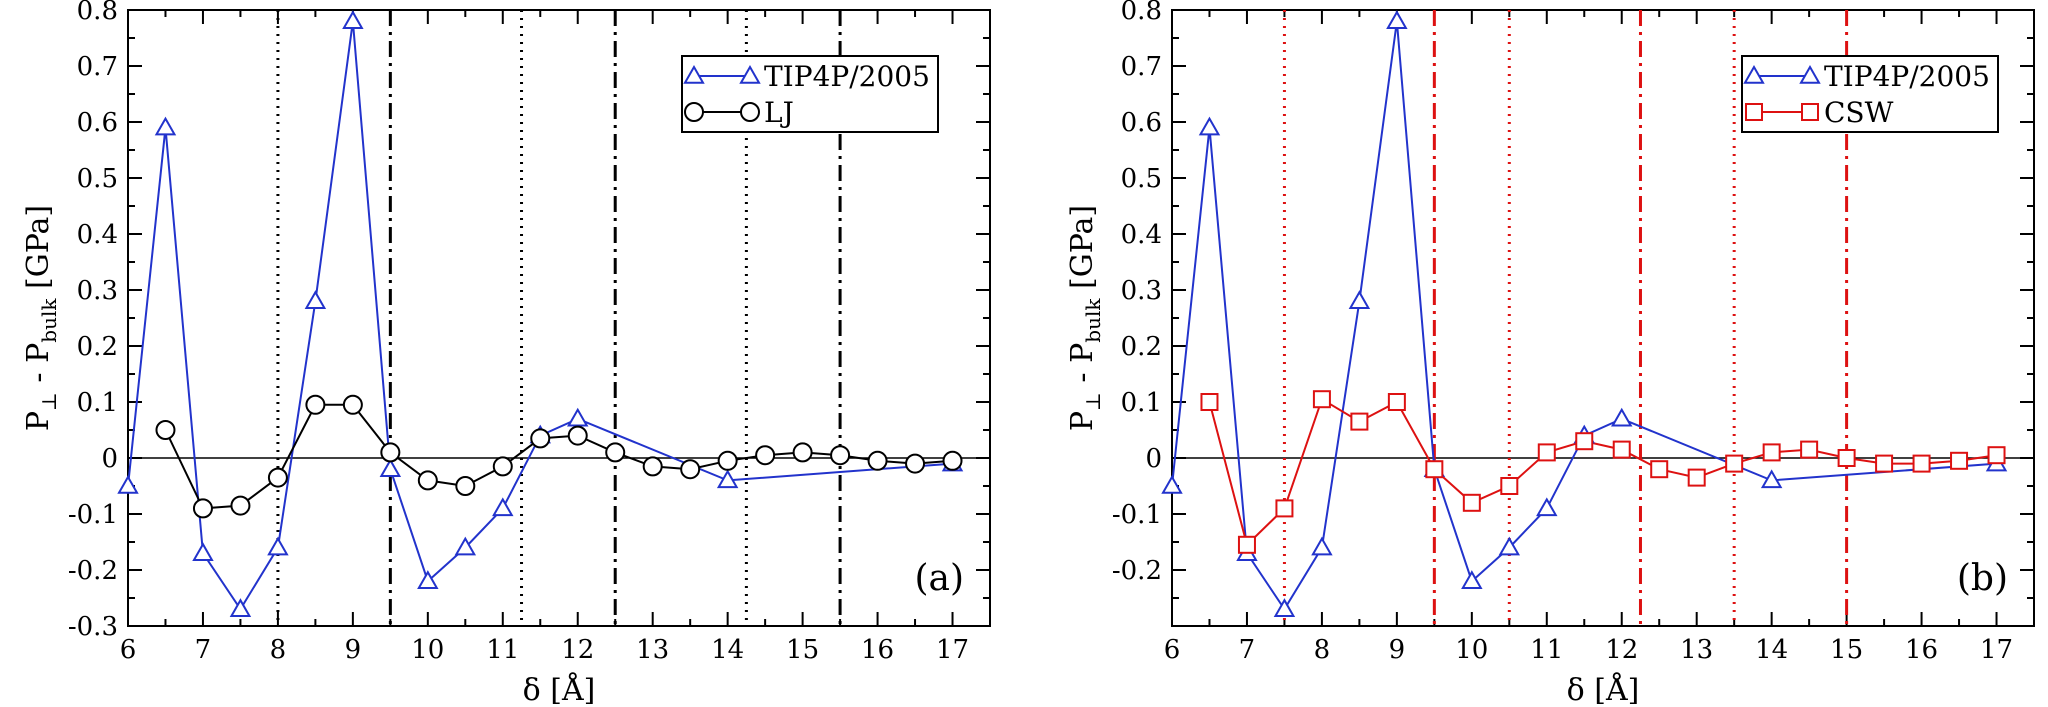 This screenshot has height=707, width=2048. What do you see at coordinates (1322, 650) in the screenshot?
I see `x-tick-label: 8` at bounding box center [1322, 650].